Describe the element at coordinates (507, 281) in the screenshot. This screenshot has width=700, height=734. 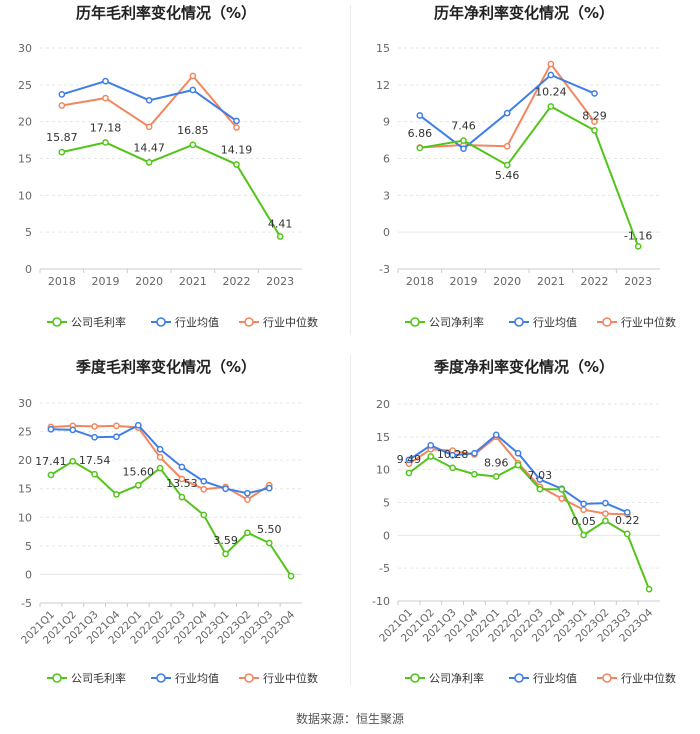
I see `x-tick-label: 2020` at that location.